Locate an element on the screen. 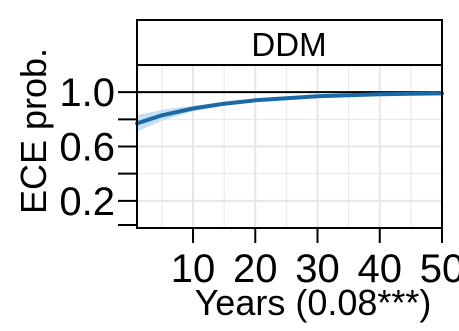 The height and width of the screenshot is (331, 459). y-tick-label: 0.2 is located at coordinates (87, 202).